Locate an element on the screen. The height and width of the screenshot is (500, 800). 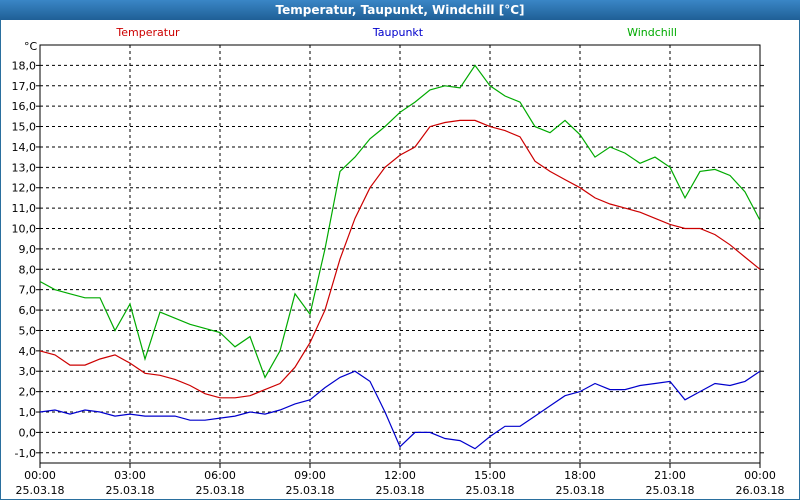
legend-item-windchill: Windchill is located at coordinates (652, 32).